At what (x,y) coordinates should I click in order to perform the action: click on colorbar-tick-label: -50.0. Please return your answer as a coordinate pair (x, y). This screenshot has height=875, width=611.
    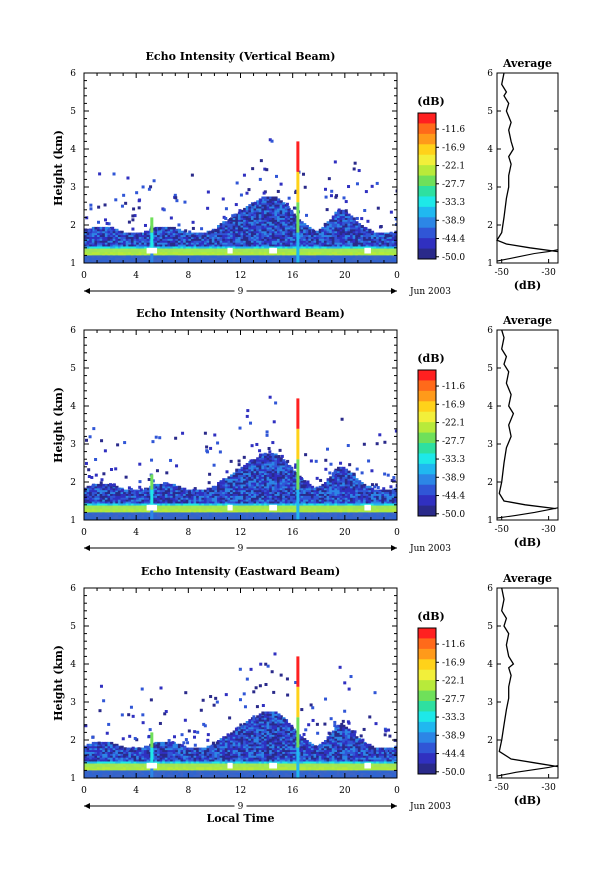
    Looking at the image, I should click on (453, 258).